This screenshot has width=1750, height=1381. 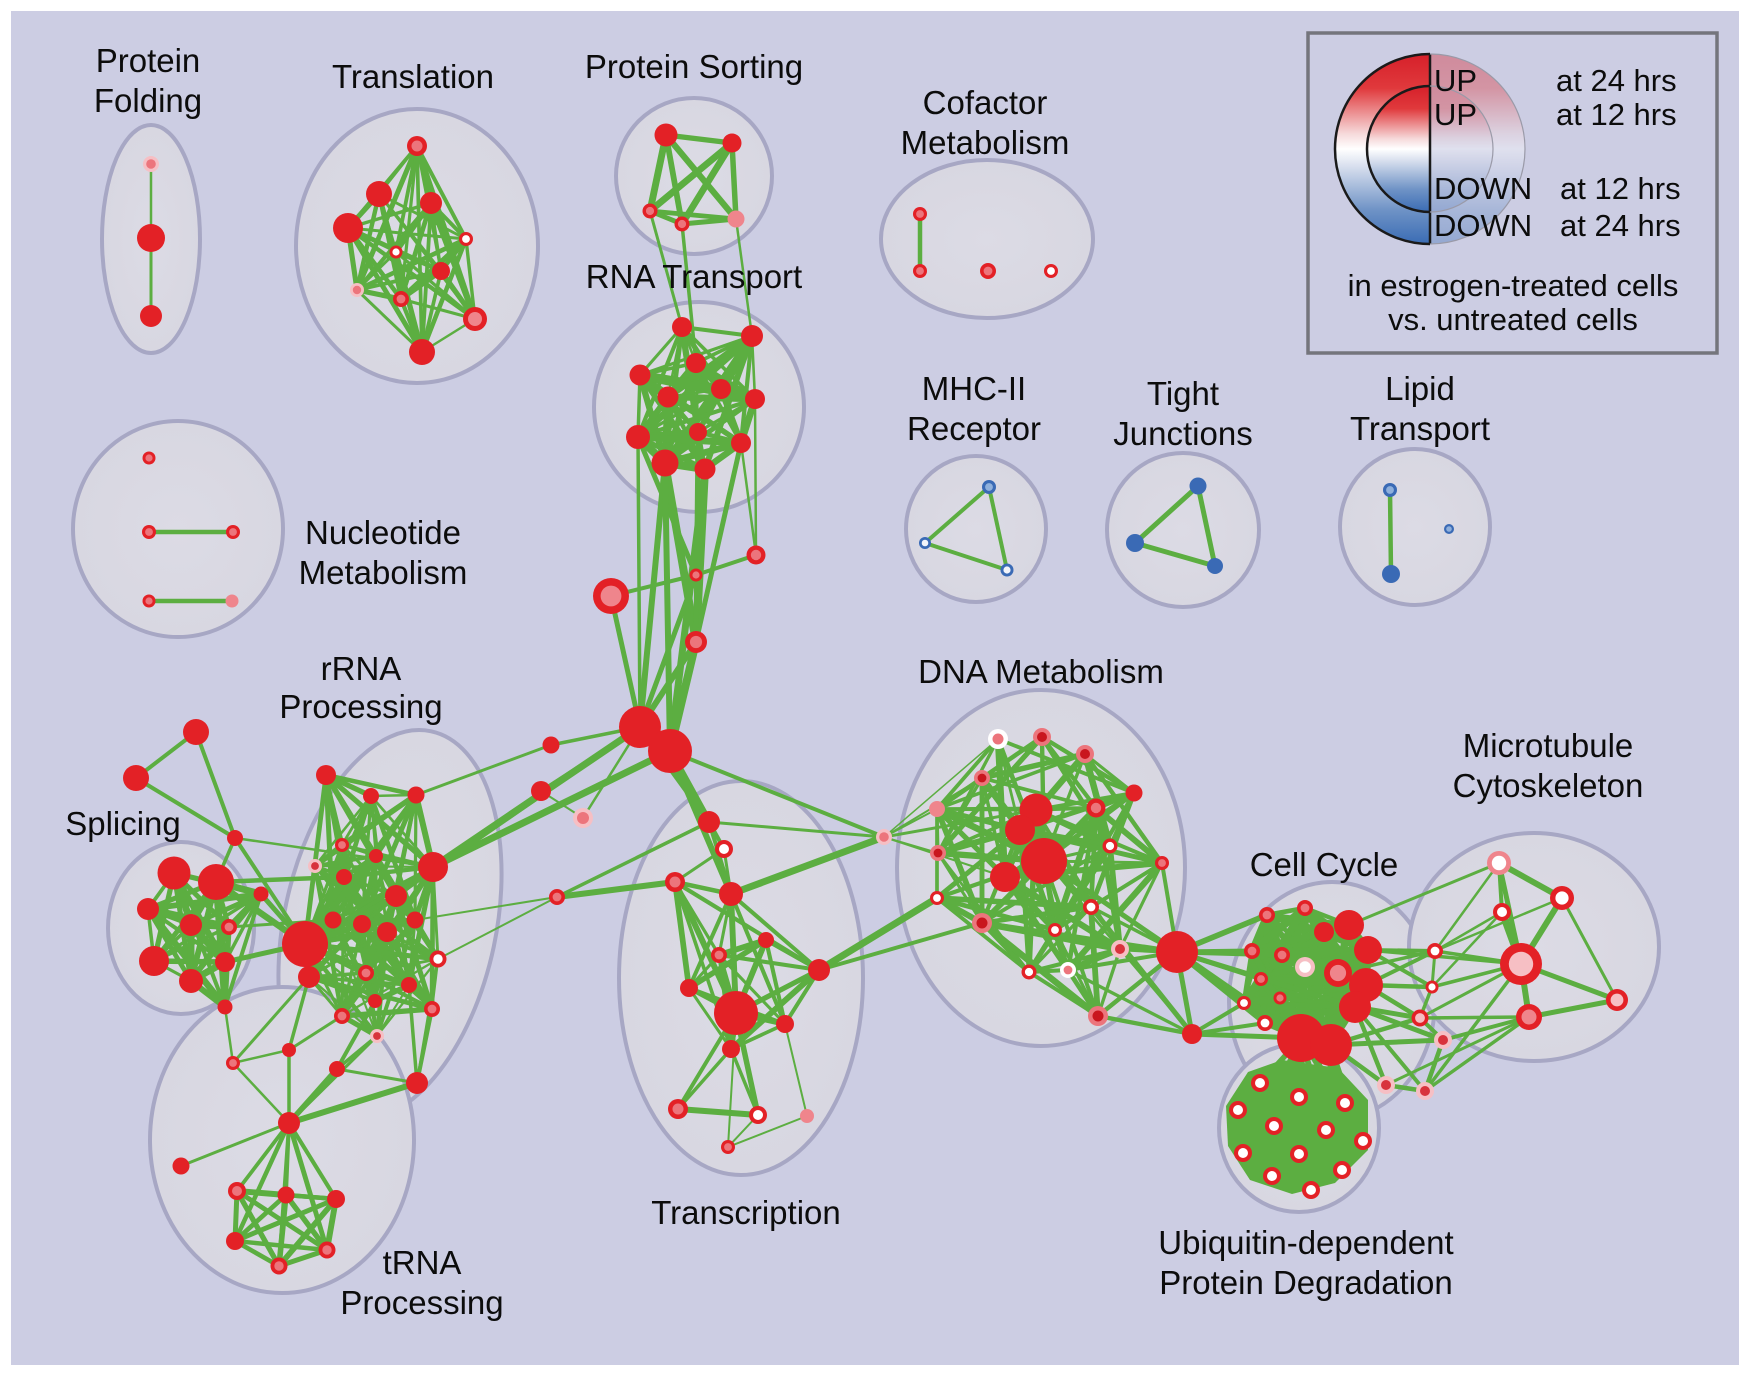 I want to click on svg-text: MHC-II, so click(x=974, y=388).